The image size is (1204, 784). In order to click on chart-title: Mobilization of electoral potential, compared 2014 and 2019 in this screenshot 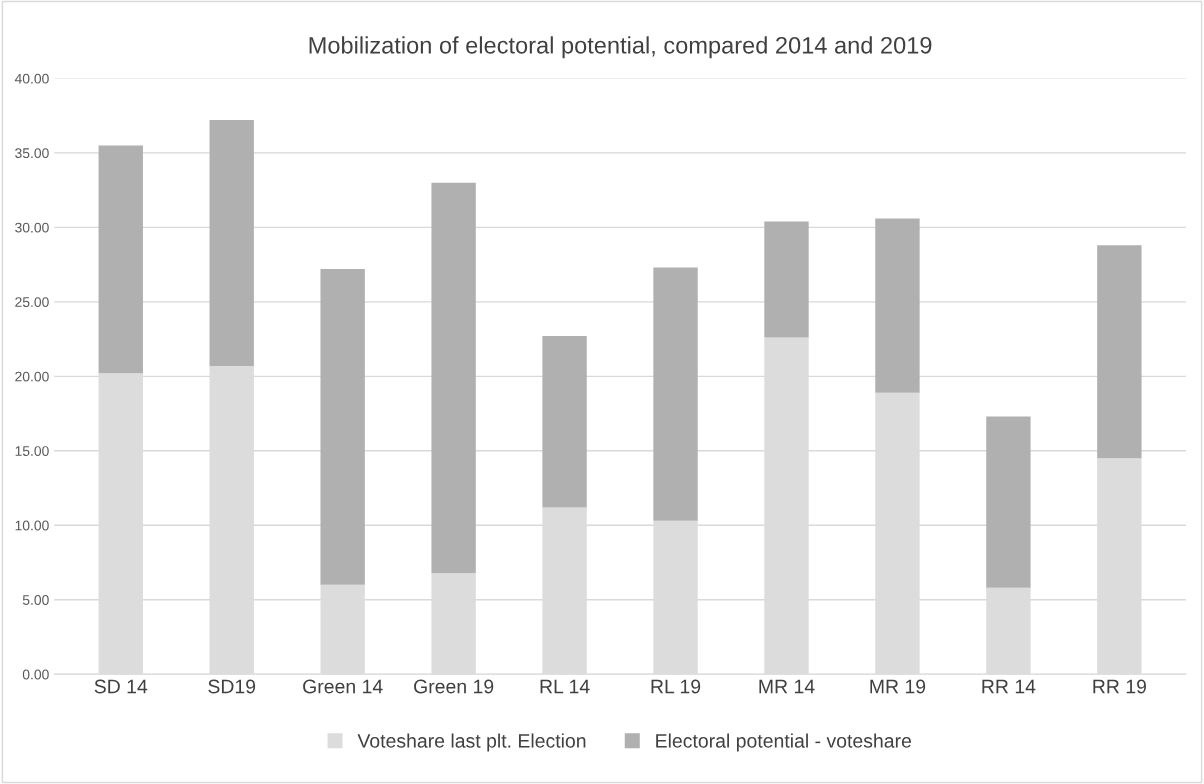, I will do `click(620, 47)`.